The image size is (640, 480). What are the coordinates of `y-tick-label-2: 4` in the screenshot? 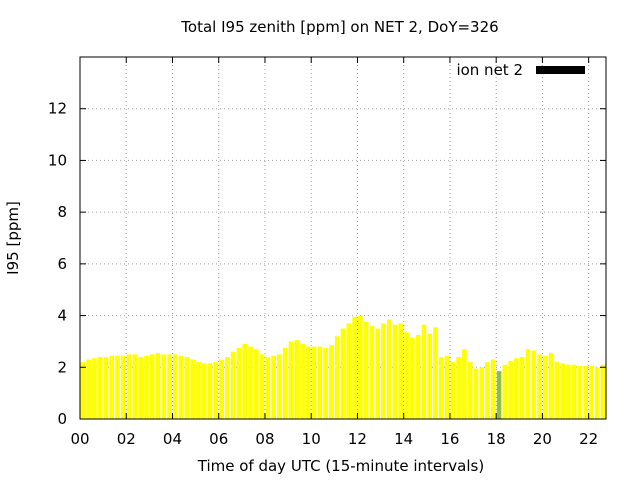 It's located at (62, 316).